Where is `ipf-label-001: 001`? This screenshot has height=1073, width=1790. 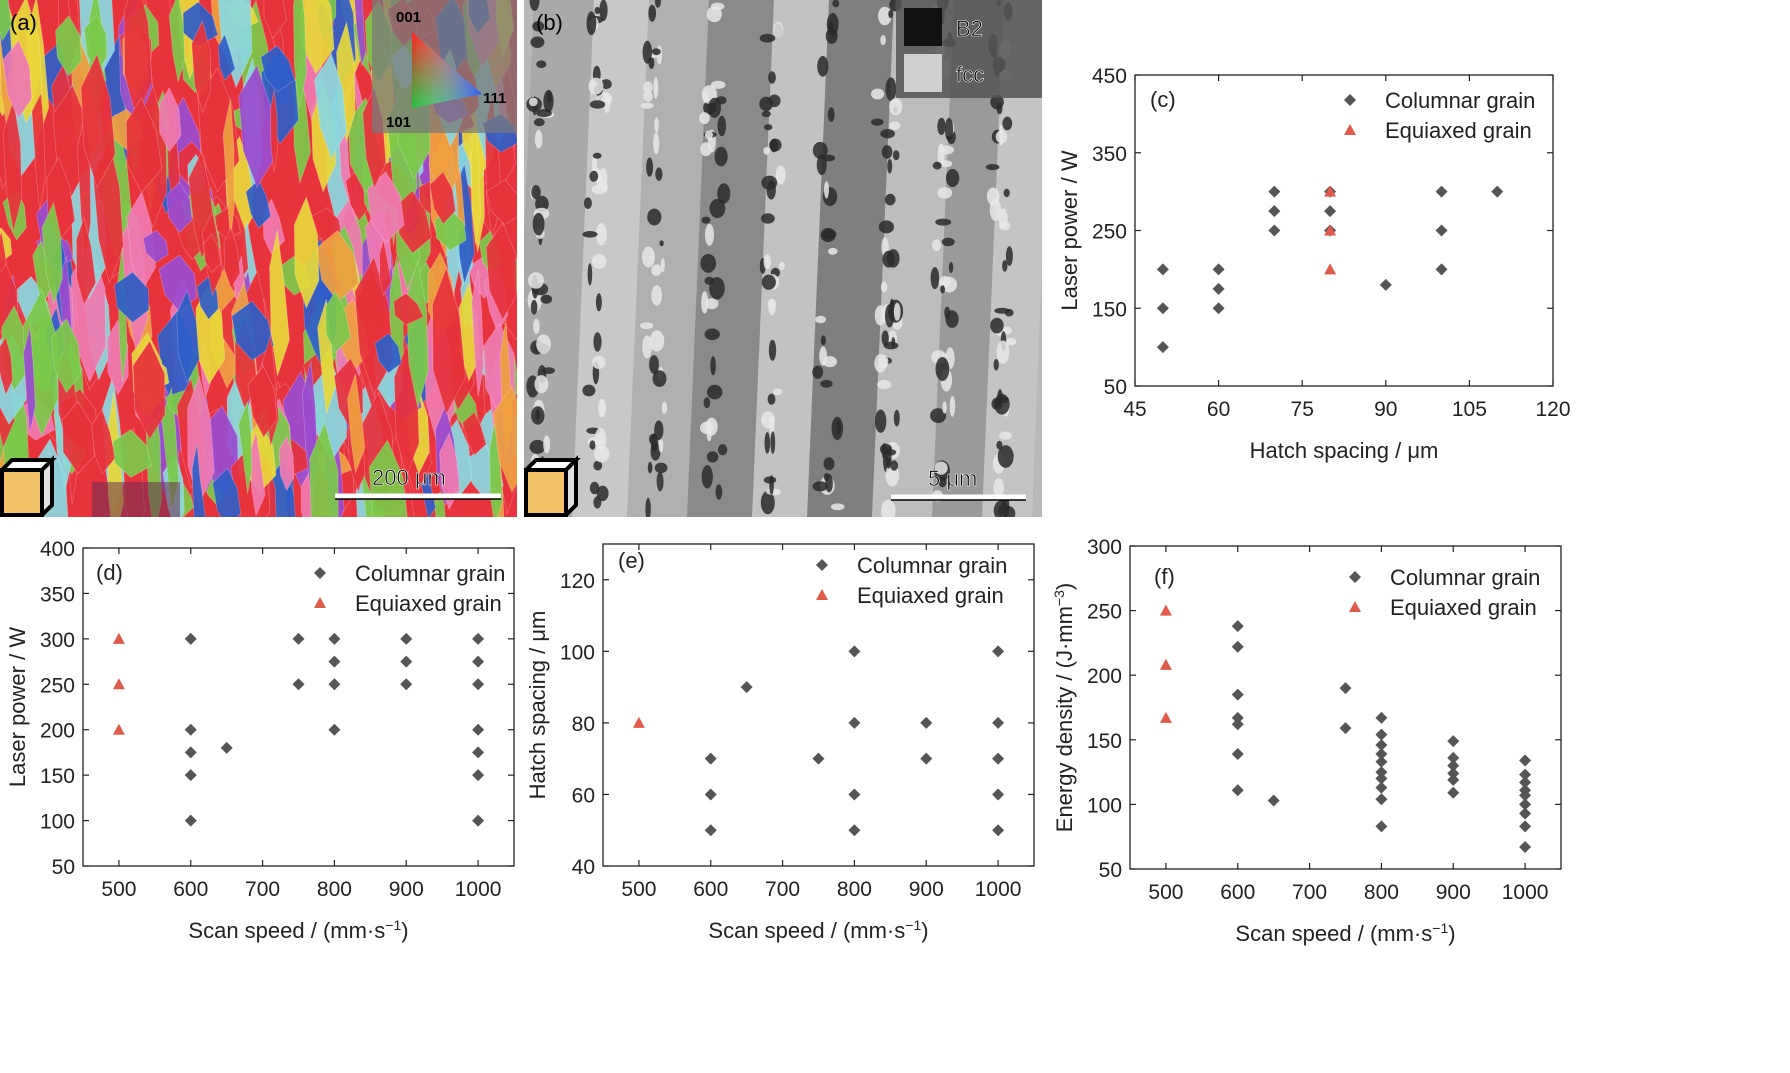 ipf-label-001: 001 is located at coordinates (408, 17).